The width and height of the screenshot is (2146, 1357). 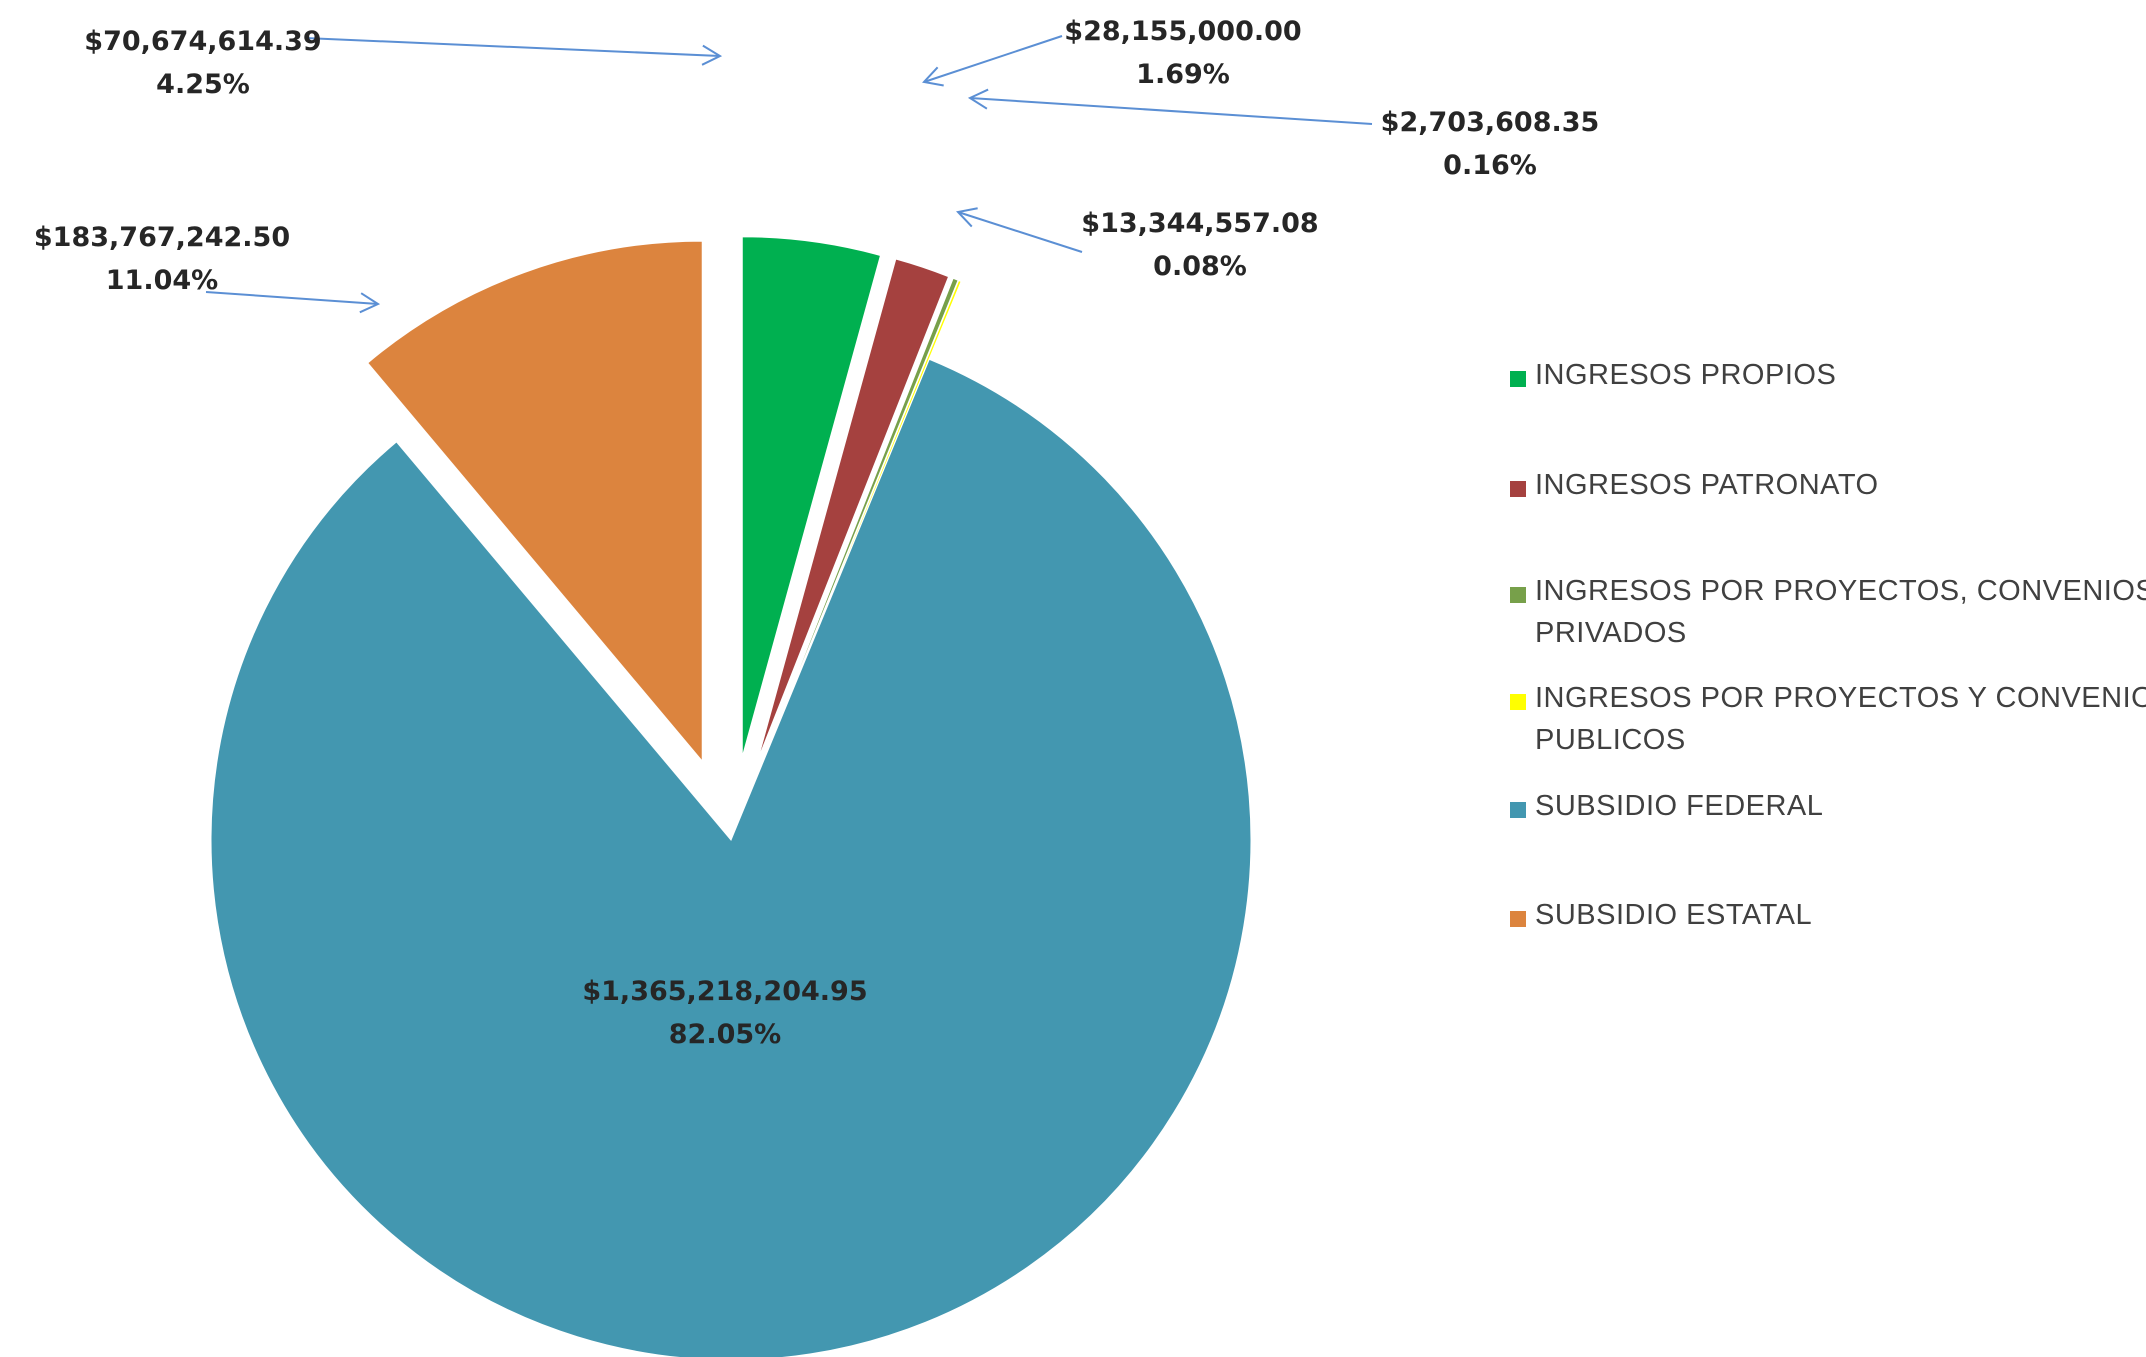 I want to click on data-label-percent-1: 1.69%, so click(x=1183, y=74).